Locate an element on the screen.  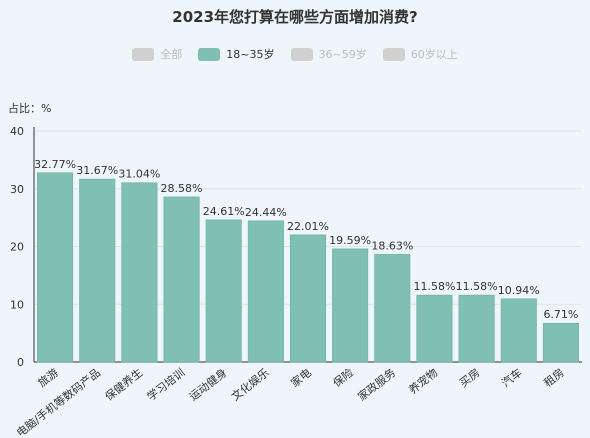
bar-value-label: 24.61% is located at coordinates (224, 211).